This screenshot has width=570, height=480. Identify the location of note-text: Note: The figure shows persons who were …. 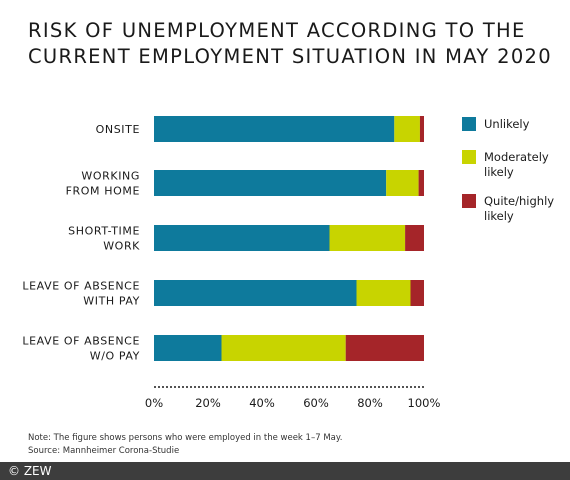
(185, 438).